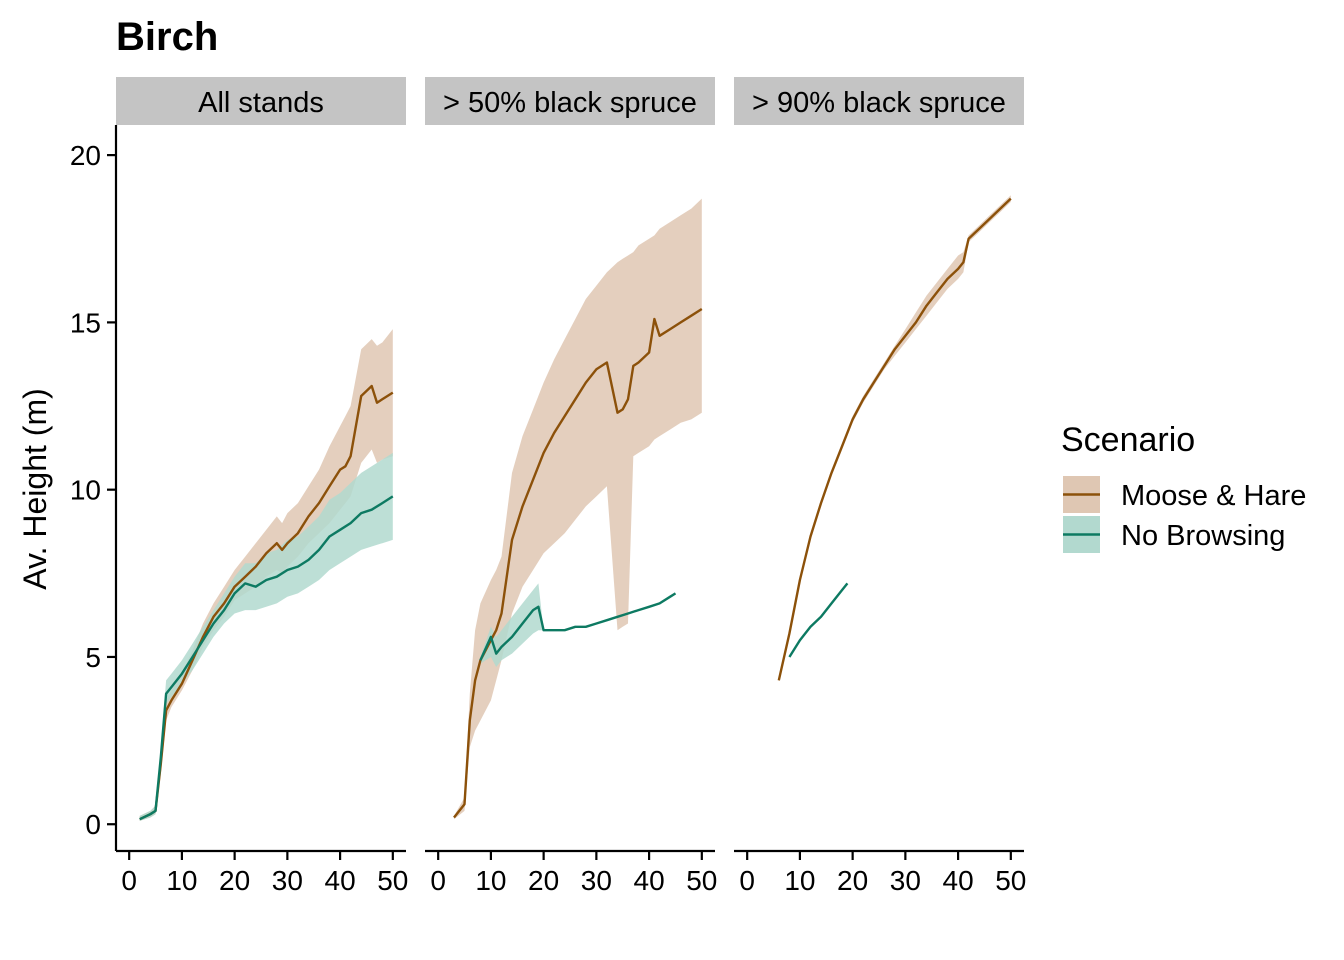  I want to click on y-tick-label: 20, so click(85, 155).